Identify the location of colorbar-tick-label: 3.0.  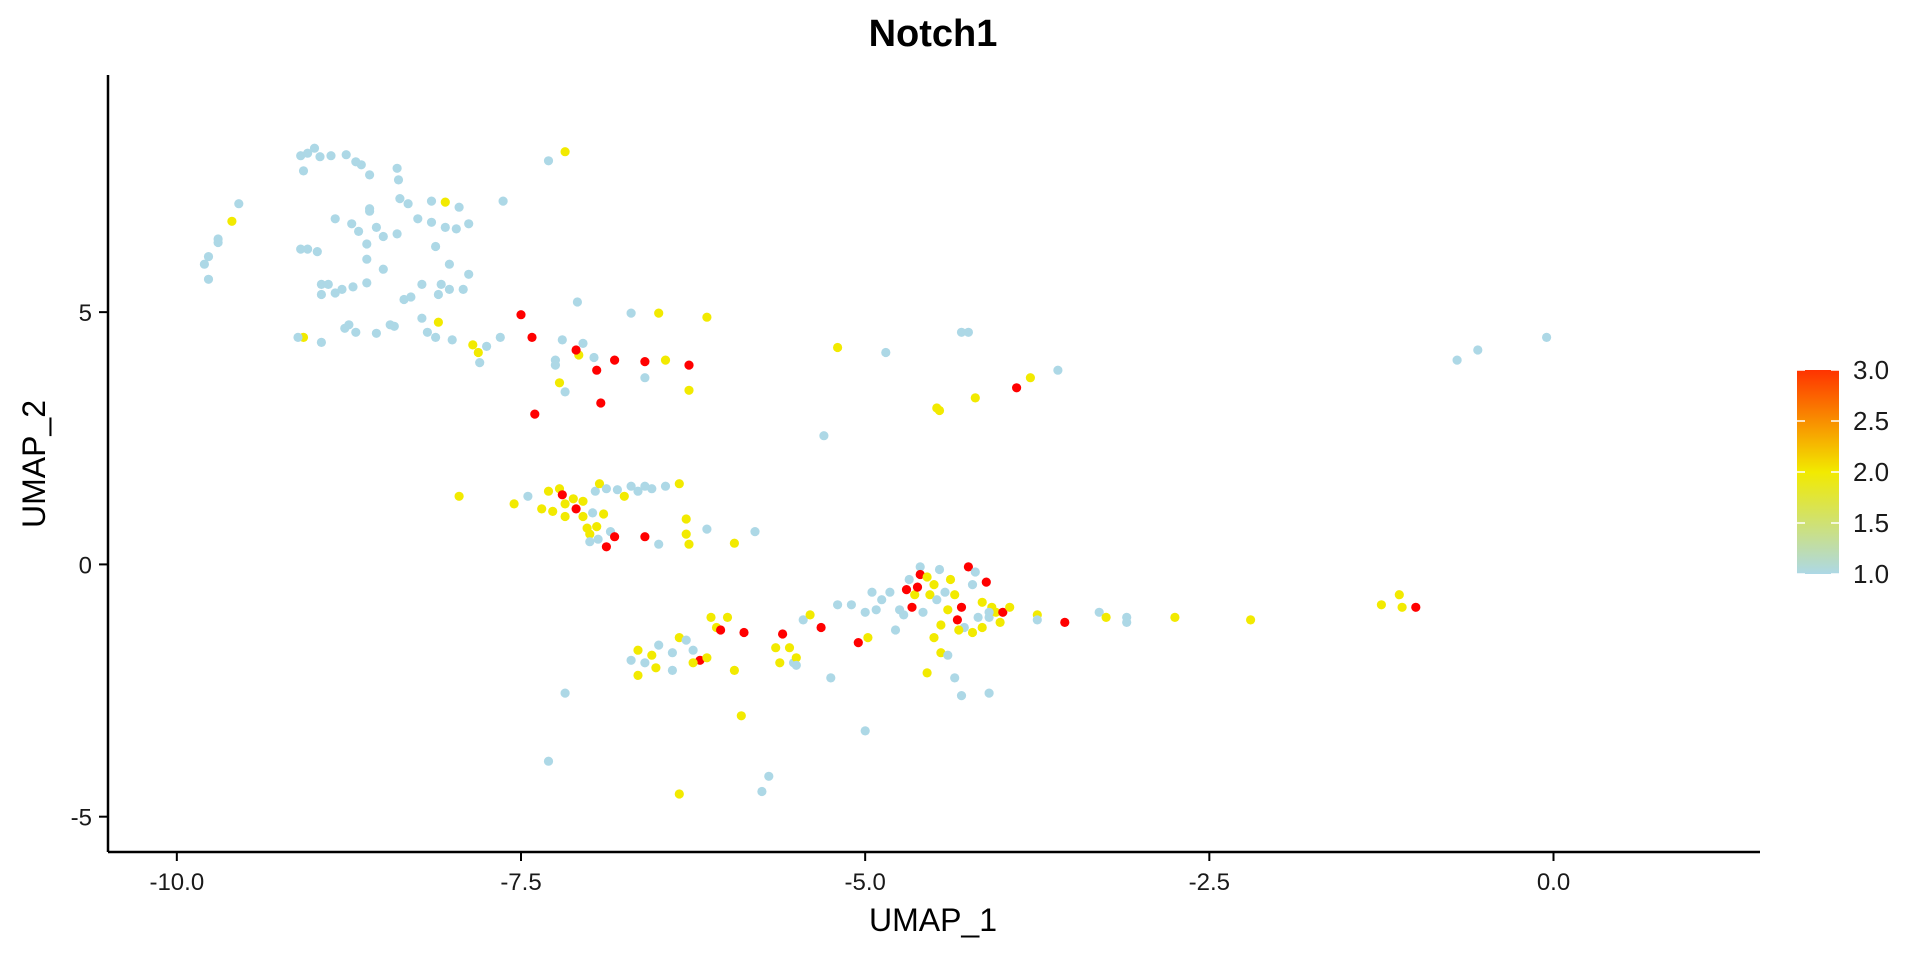
(1871, 370).